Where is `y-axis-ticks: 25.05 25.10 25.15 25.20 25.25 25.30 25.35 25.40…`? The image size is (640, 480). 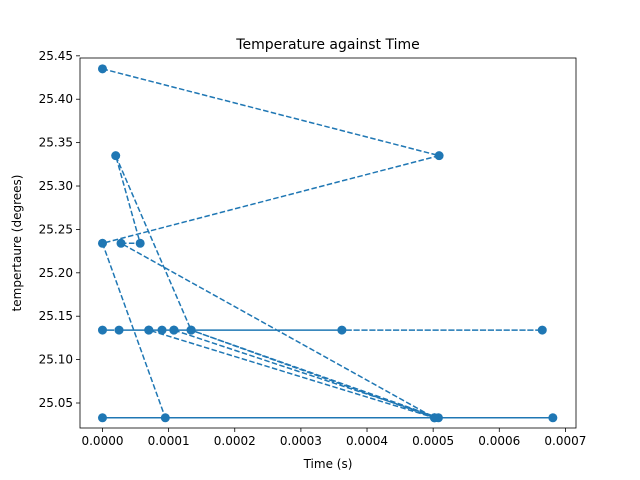
y-axis-ticks: 25.05 25.10 25.15 25.20 25.25 25.30 25.35 25.40… is located at coordinates (59, 229).